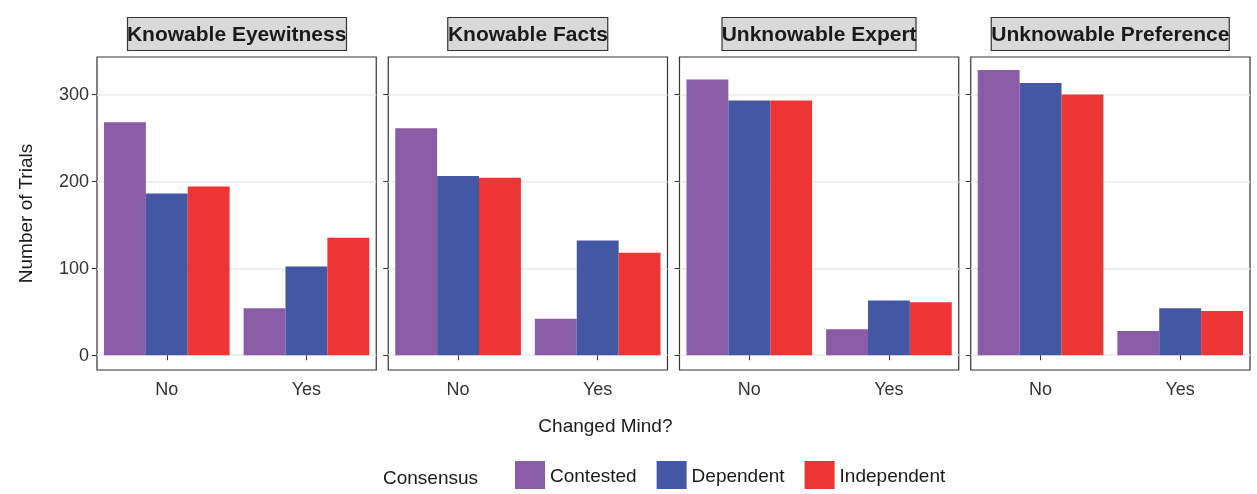  Describe the element at coordinates (25, 213) in the screenshot. I see `y-axis-title: Number of Trials` at that location.